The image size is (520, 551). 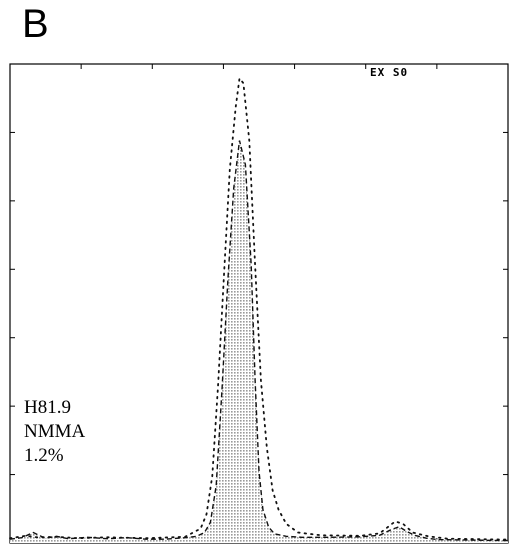 I want to click on annotation-treatment: NMMA, so click(x=55, y=431).